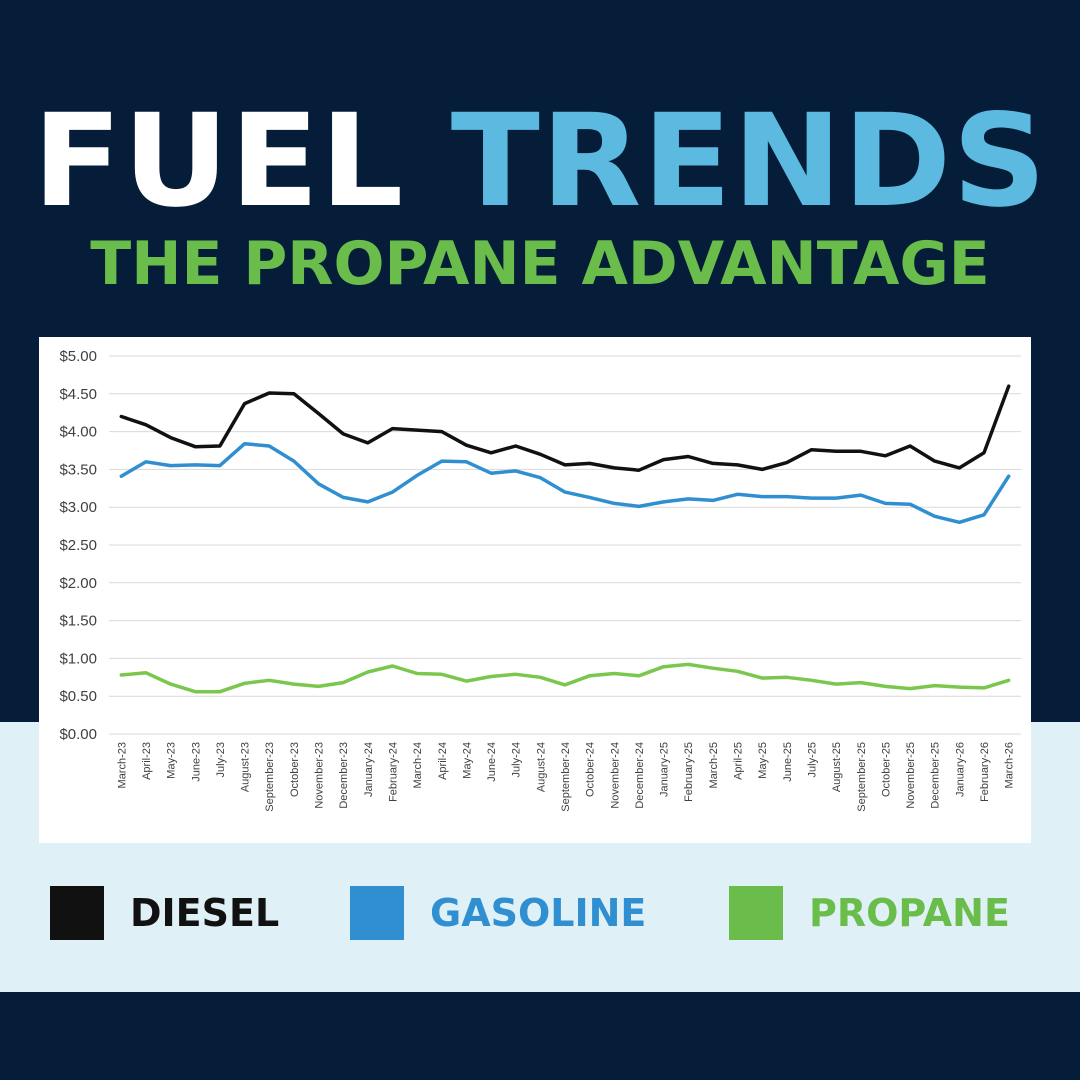 Image resolution: width=1080 pixels, height=1080 pixels. Describe the element at coordinates (77, 913) in the screenshot. I see `legend-swatch-diesel` at that location.